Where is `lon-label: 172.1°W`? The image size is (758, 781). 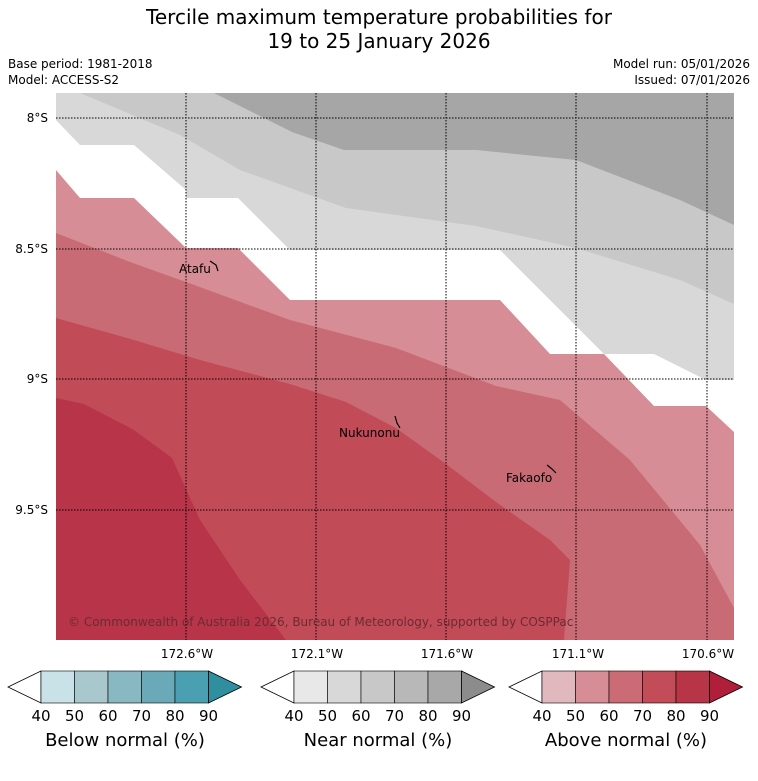 lon-label: 172.1°W is located at coordinates (317, 654).